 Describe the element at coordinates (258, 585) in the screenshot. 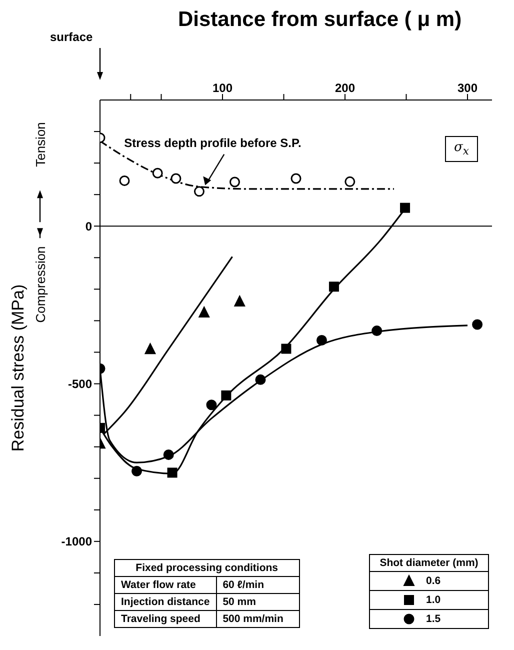

I see `annotation: 60 ℓ/min` at that location.